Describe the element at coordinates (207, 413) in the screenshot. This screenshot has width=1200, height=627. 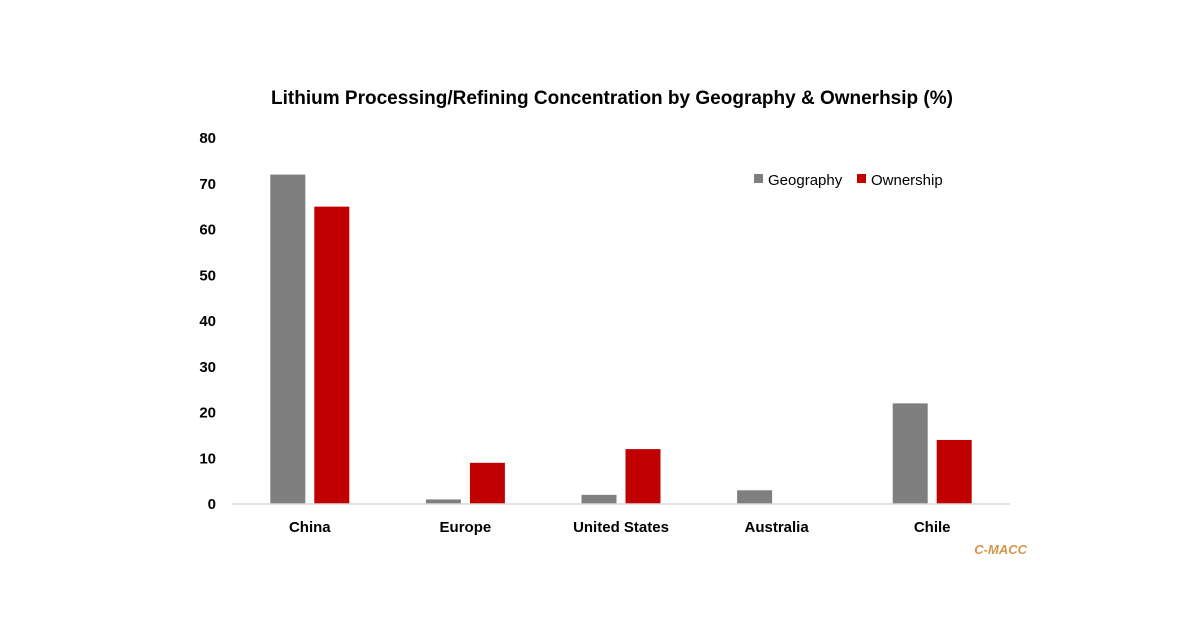
I see `y-tick-label: 20` at that location.